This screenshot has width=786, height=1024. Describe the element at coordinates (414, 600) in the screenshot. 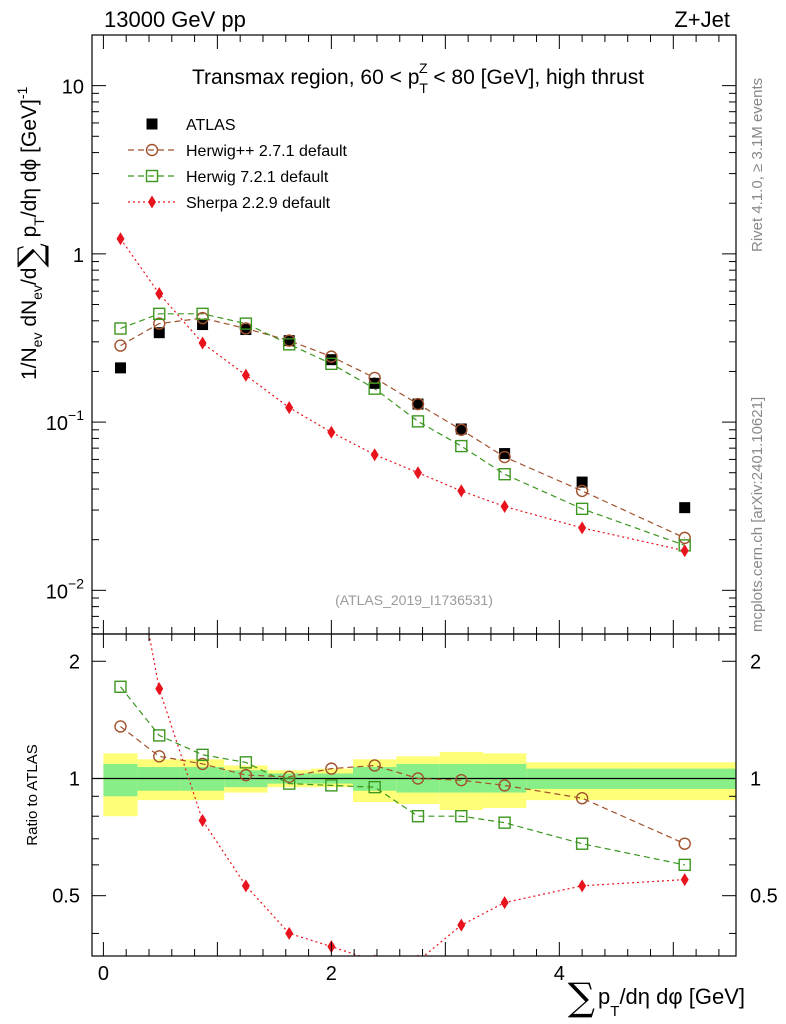

I see `analysis-watermark: (ATLAS_2019_I1736531)` at that location.